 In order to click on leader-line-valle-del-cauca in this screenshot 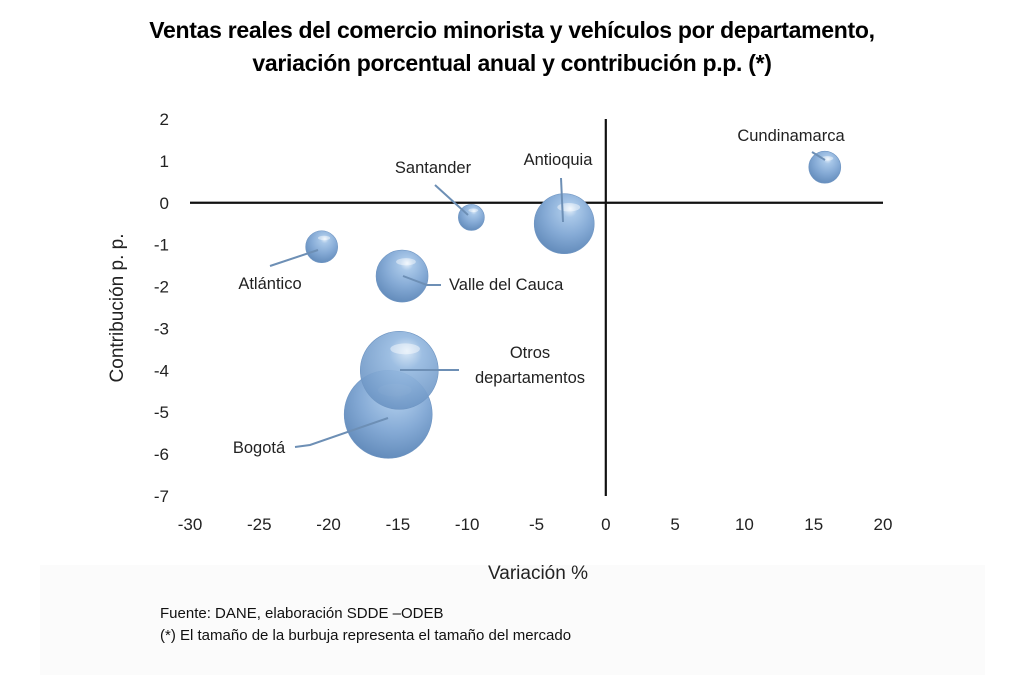, I will do `click(421, 280)`.